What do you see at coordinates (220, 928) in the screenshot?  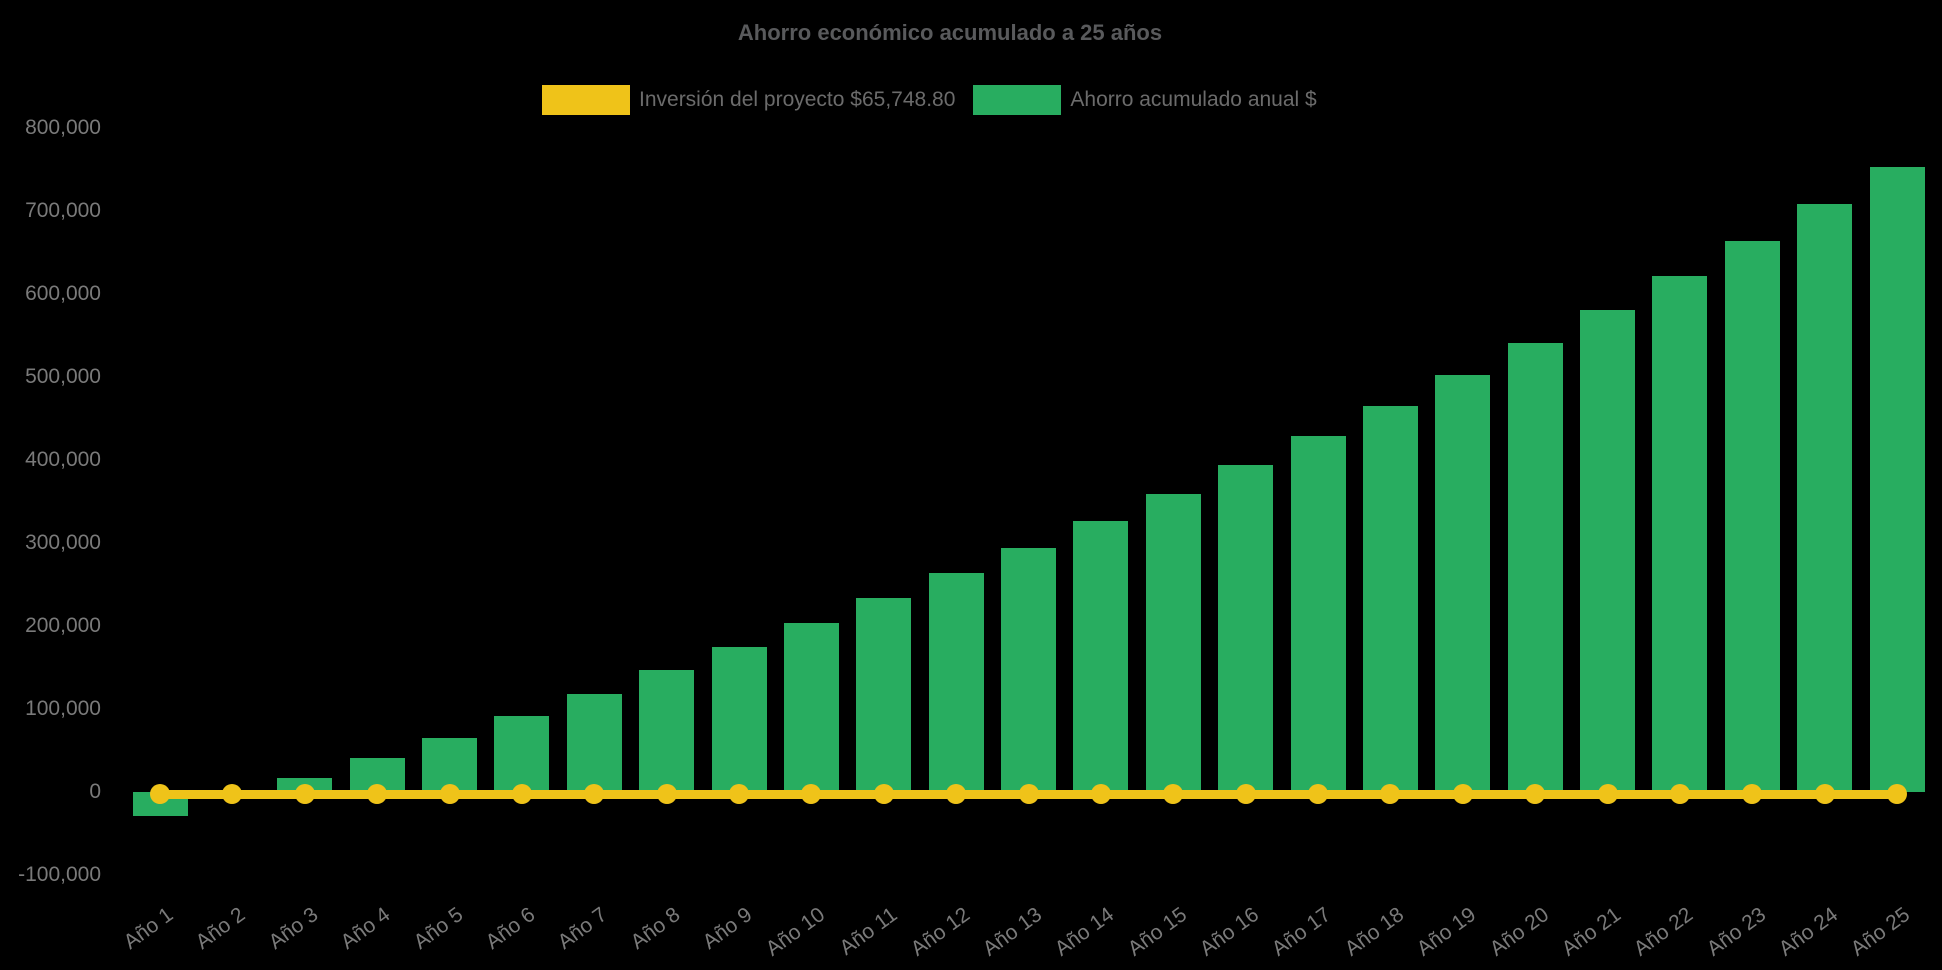 I see `x-axis-tick-label: Año 2` at bounding box center [220, 928].